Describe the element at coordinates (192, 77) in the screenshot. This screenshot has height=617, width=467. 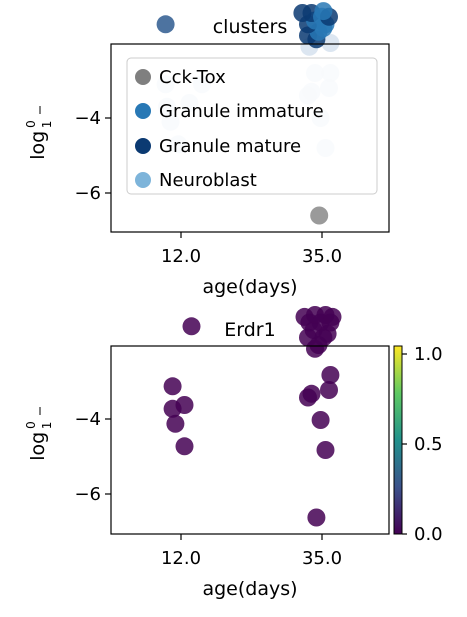
I see `legend-label: Cck-Tox` at that location.